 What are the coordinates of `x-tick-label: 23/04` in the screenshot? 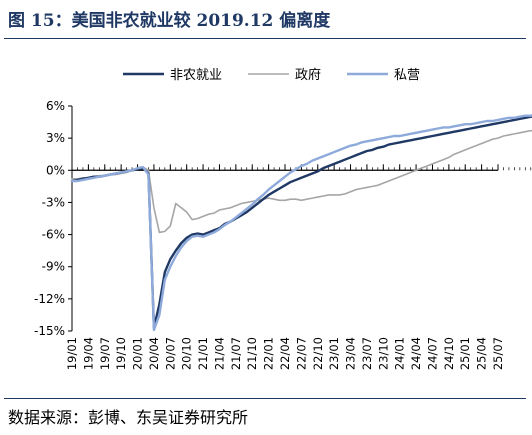 It's located at (351, 353).